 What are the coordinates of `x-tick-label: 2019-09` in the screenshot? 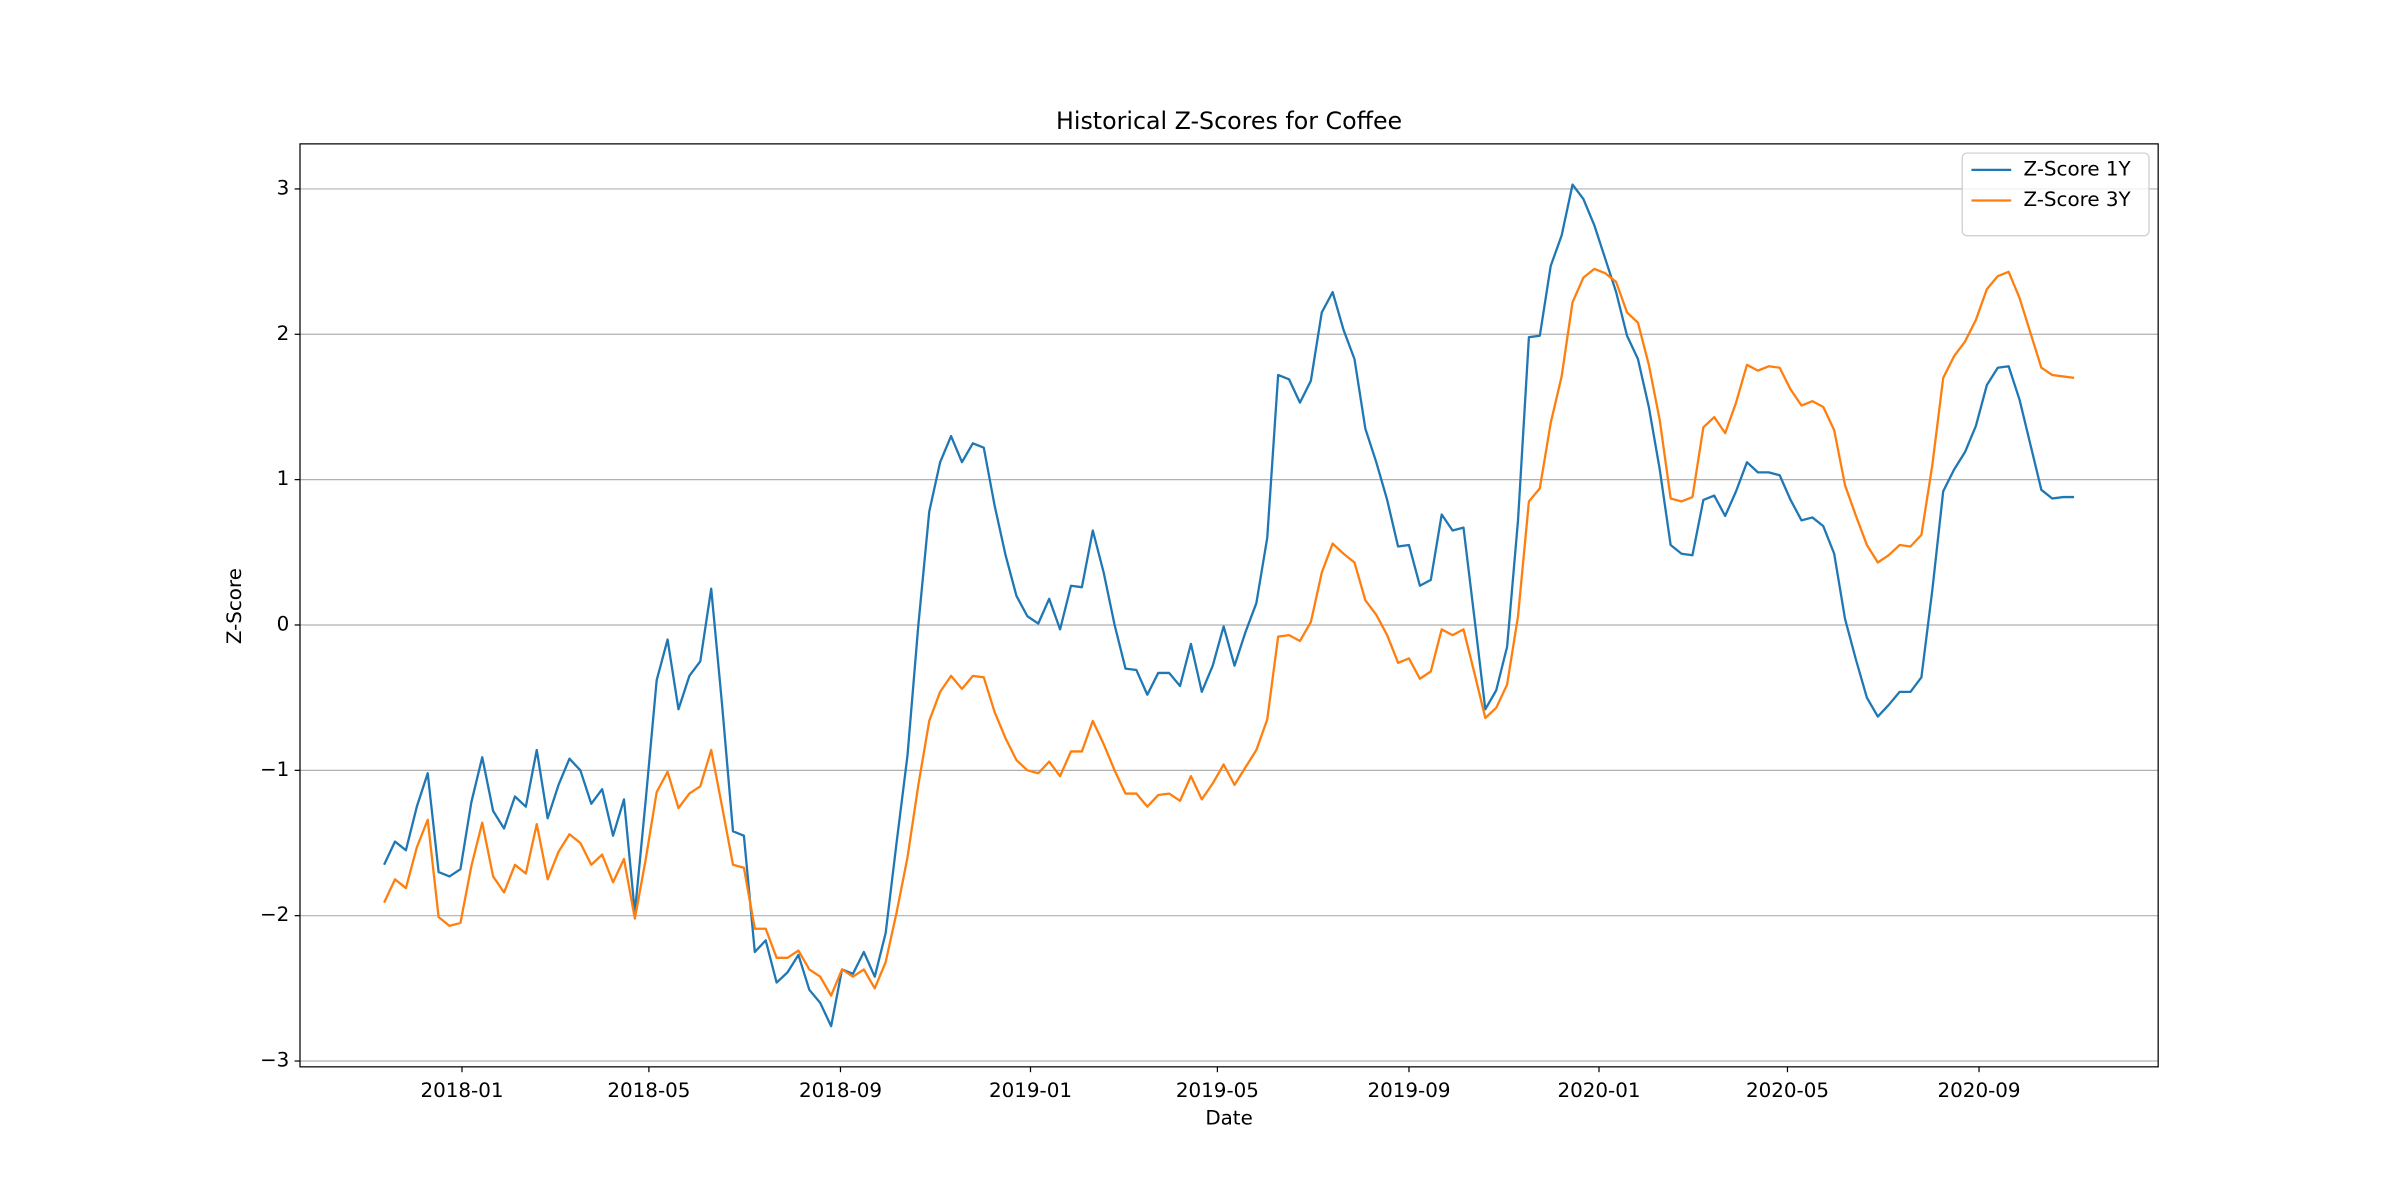 It's located at (1408, 1090).